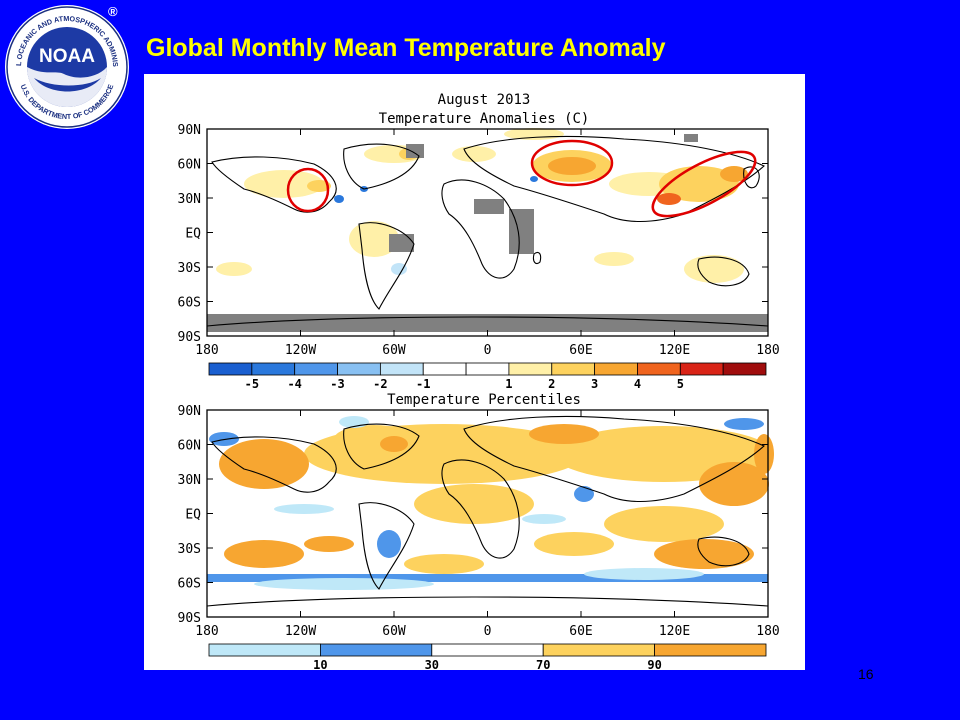  What do you see at coordinates (300, 631) in the screenshot?
I see `bottom_map-lon-label: 120W` at bounding box center [300, 631].